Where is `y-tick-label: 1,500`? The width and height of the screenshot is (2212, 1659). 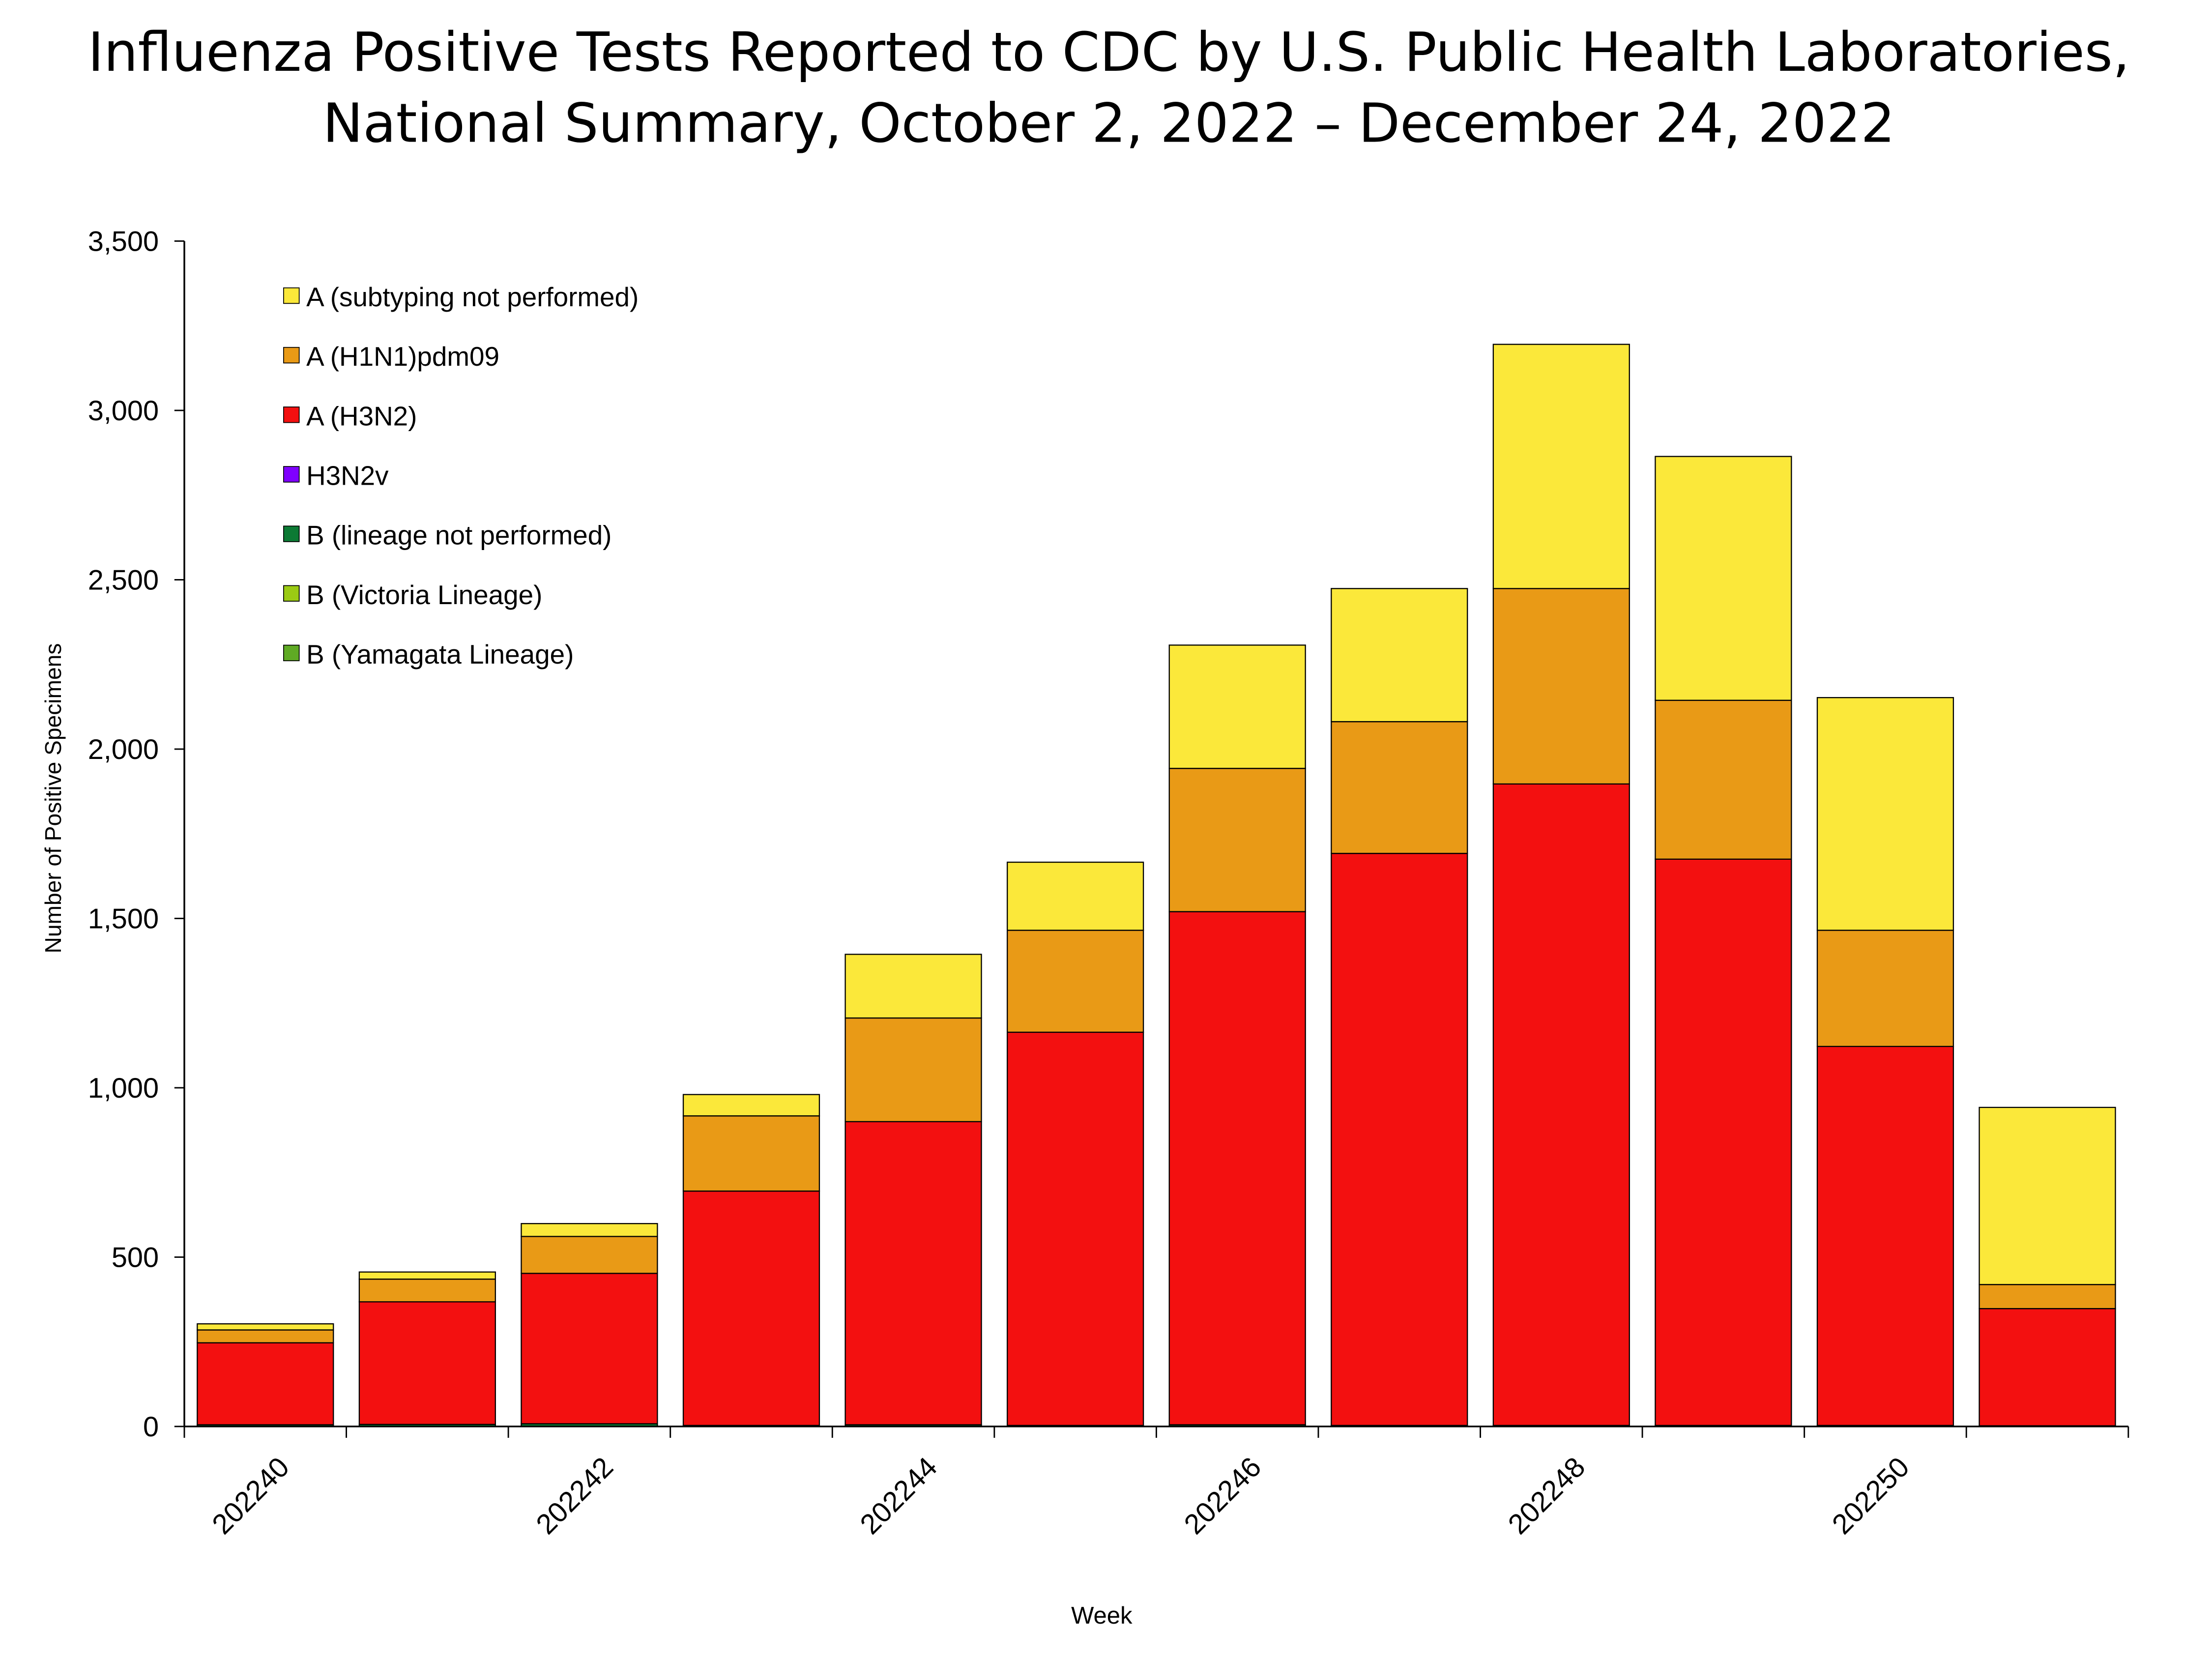 y-tick-label: 1,500 is located at coordinates (124, 919).